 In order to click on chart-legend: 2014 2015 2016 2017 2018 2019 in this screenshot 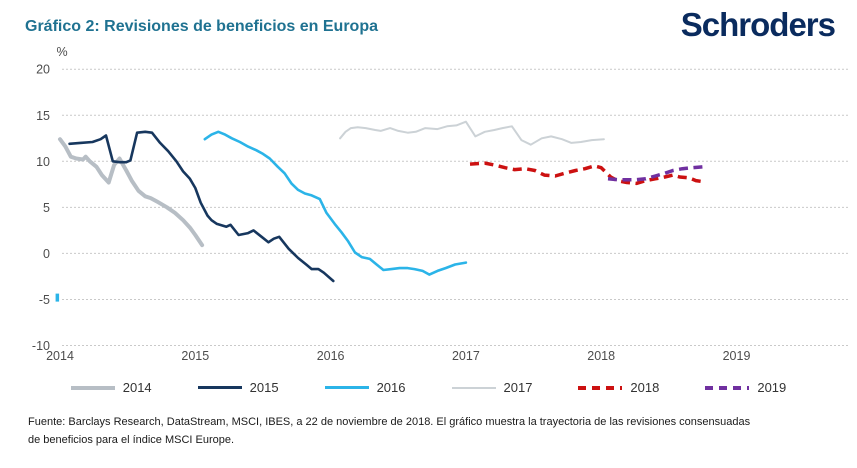, I will do `click(428, 387)`.